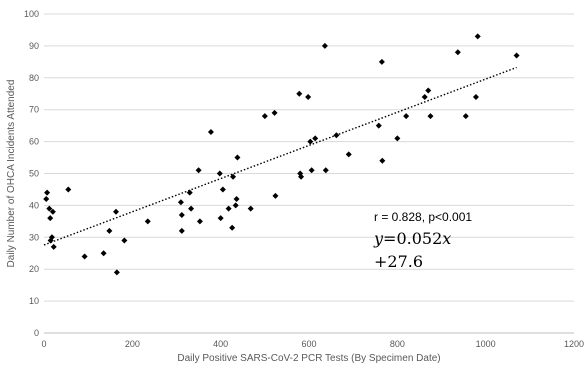  I want to click on y-tick-label: 10, so click(34, 301).